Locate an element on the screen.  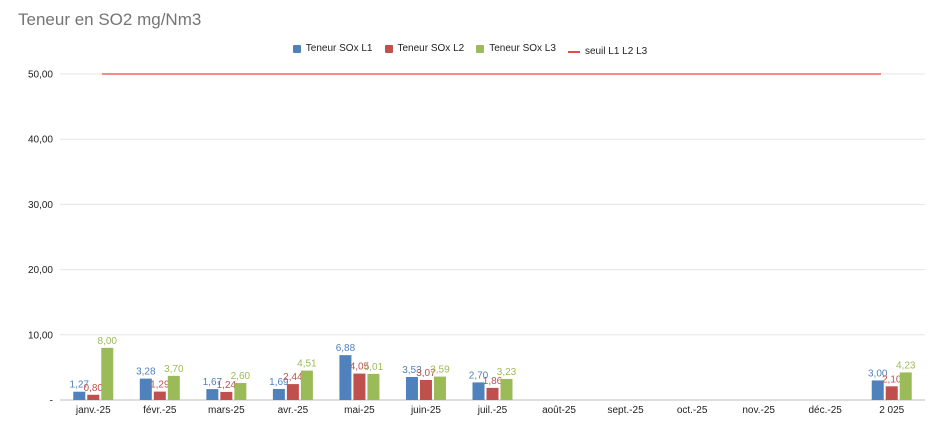
data-label: 2,44 is located at coordinates (293, 377).